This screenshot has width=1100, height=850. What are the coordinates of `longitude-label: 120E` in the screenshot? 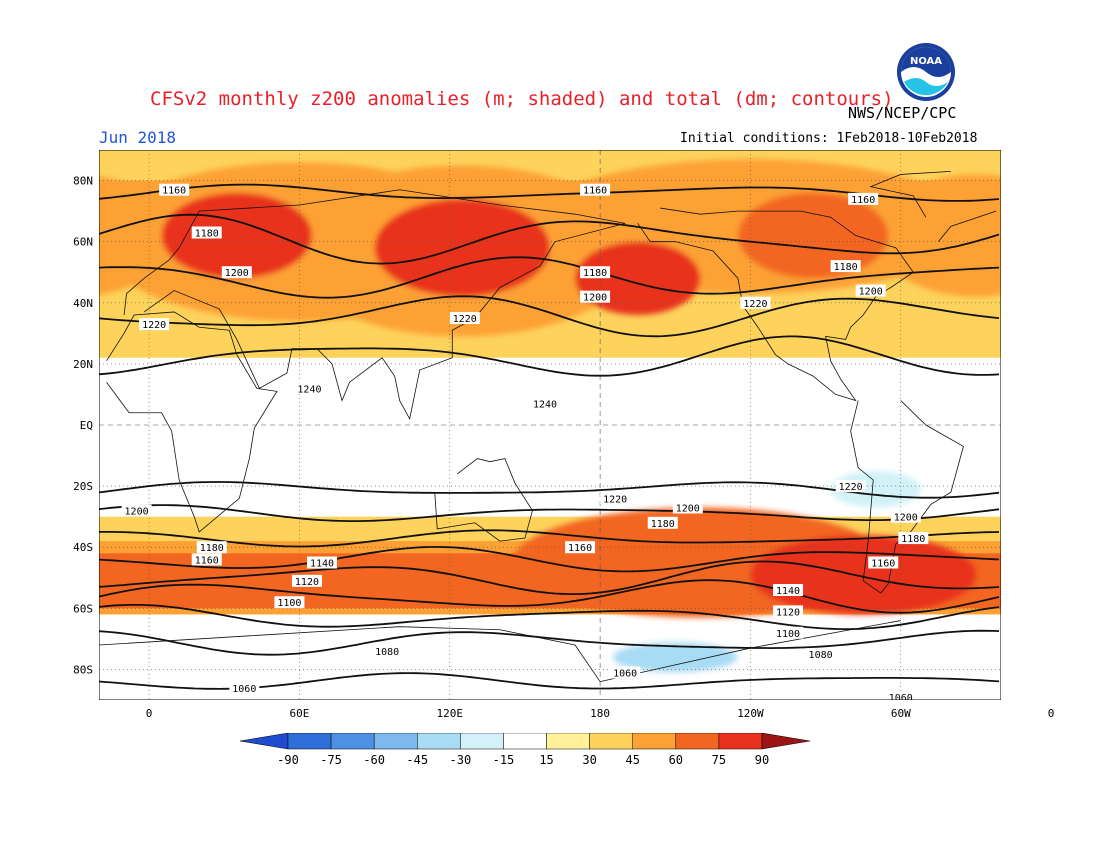 It's located at (450, 713).